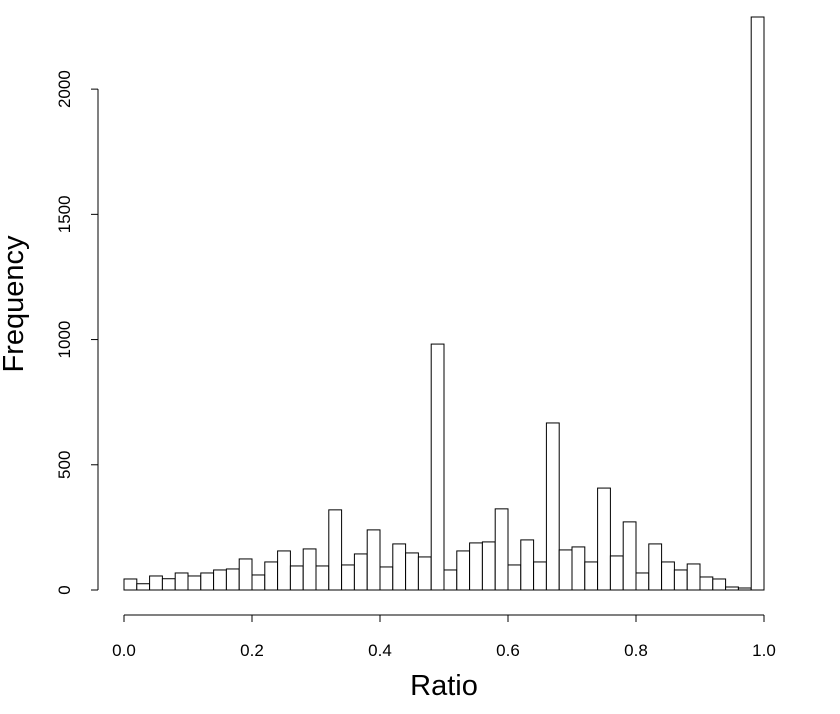  I want to click on x-tick-label: 0.0, so click(124, 650).